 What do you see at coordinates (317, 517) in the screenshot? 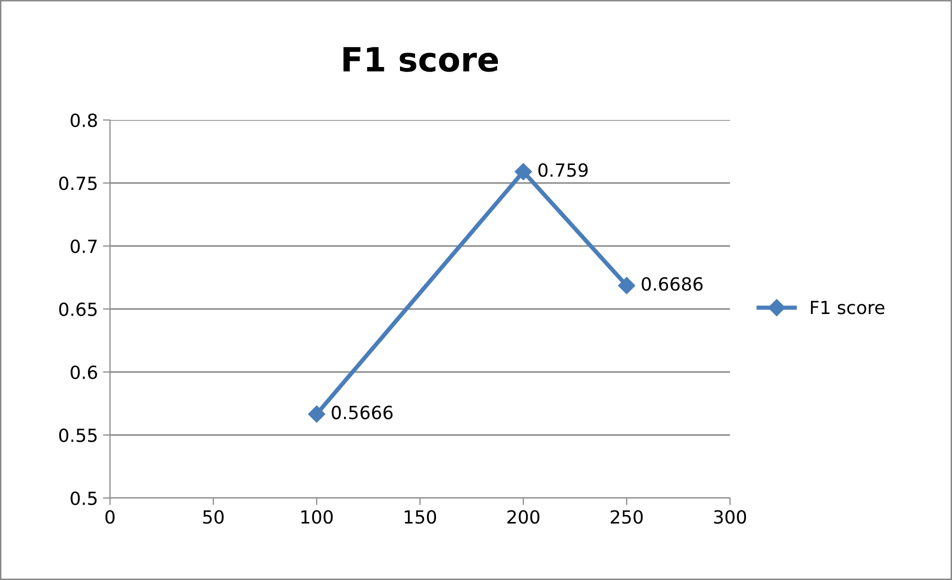
I see `x-tick-label: 100` at bounding box center [317, 517].